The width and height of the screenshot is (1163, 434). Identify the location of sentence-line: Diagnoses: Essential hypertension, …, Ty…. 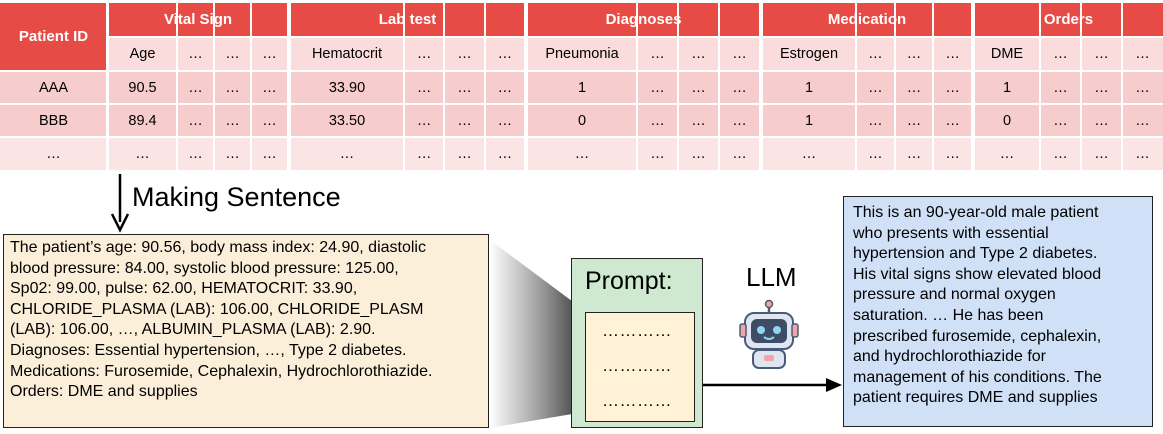
(208, 350).